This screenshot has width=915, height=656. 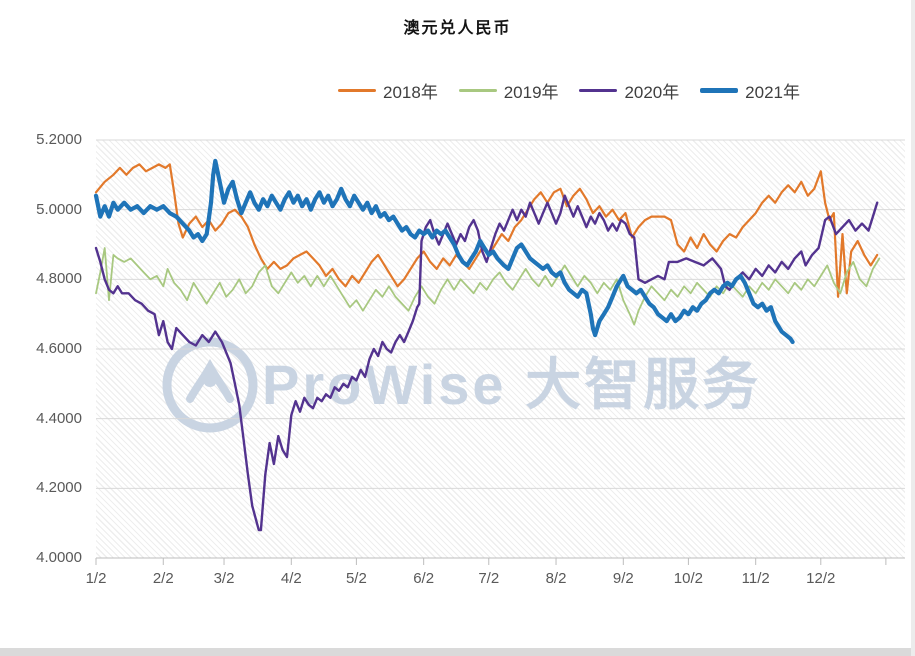 I want to click on legend-item-2019: 2019年, so click(x=508, y=90).